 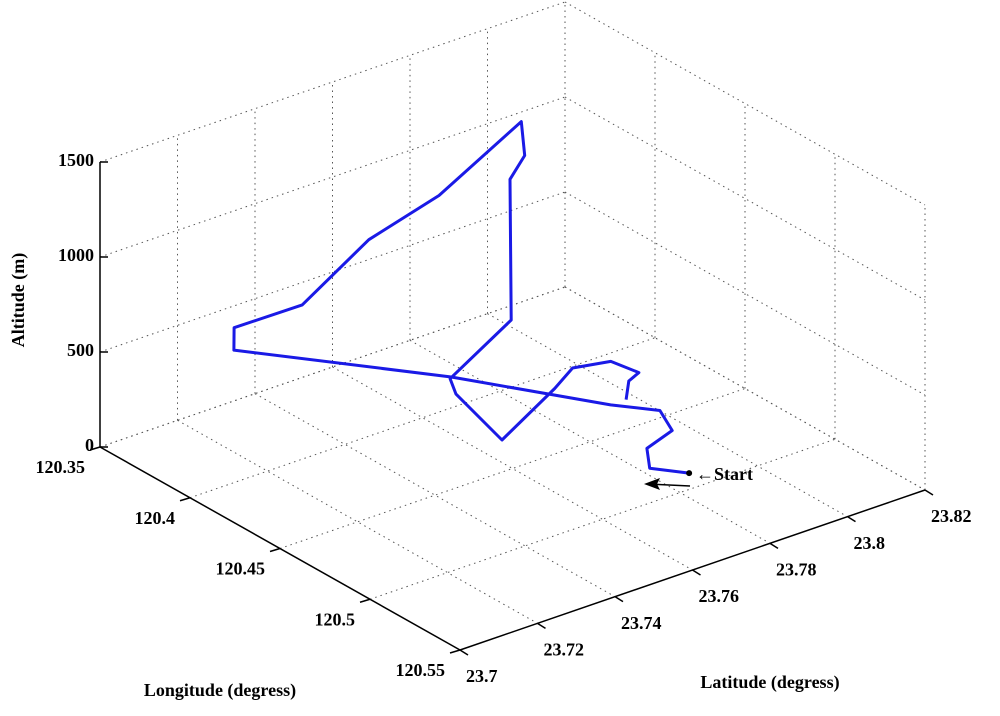 What do you see at coordinates (421, 670) in the screenshot?
I see `x-tick-label: 120.55` at bounding box center [421, 670].